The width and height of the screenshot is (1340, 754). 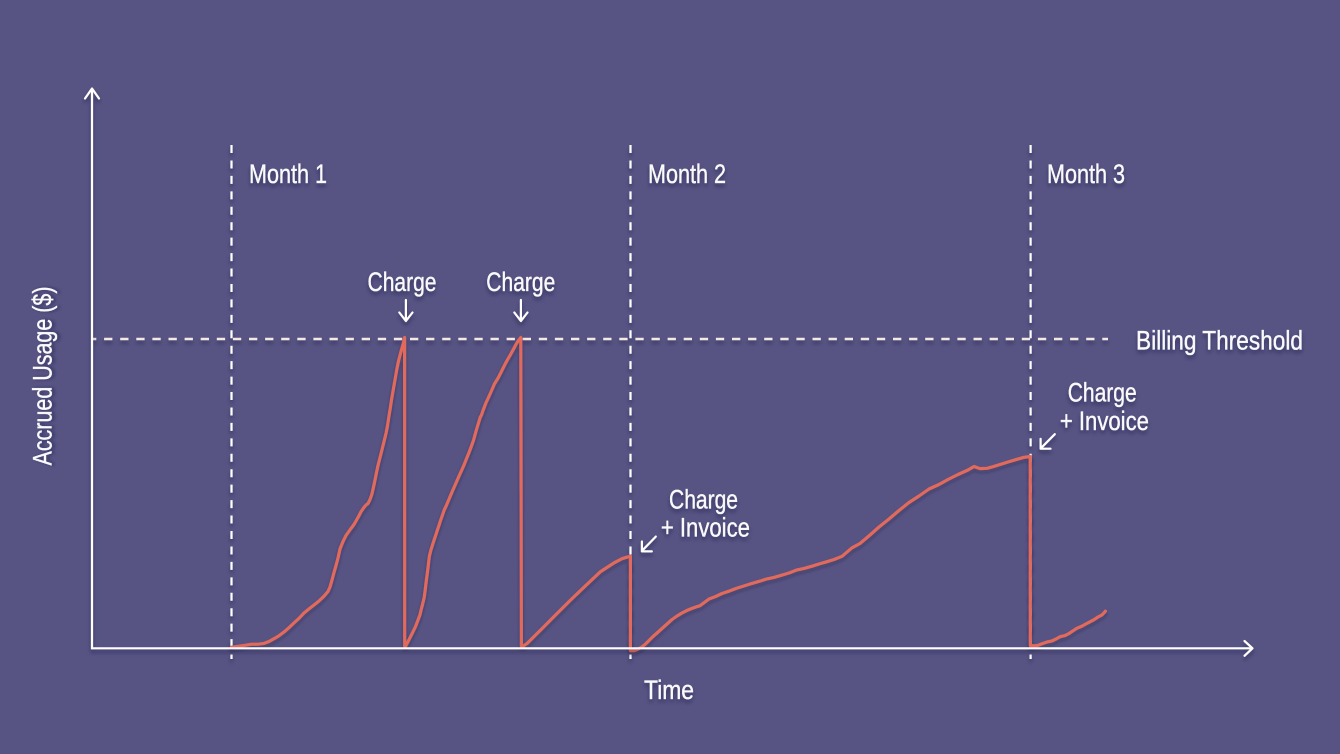 What do you see at coordinates (288, 174) in the screenshot?
I see `svg-text: Month 1` at bounding box center [288, 174].